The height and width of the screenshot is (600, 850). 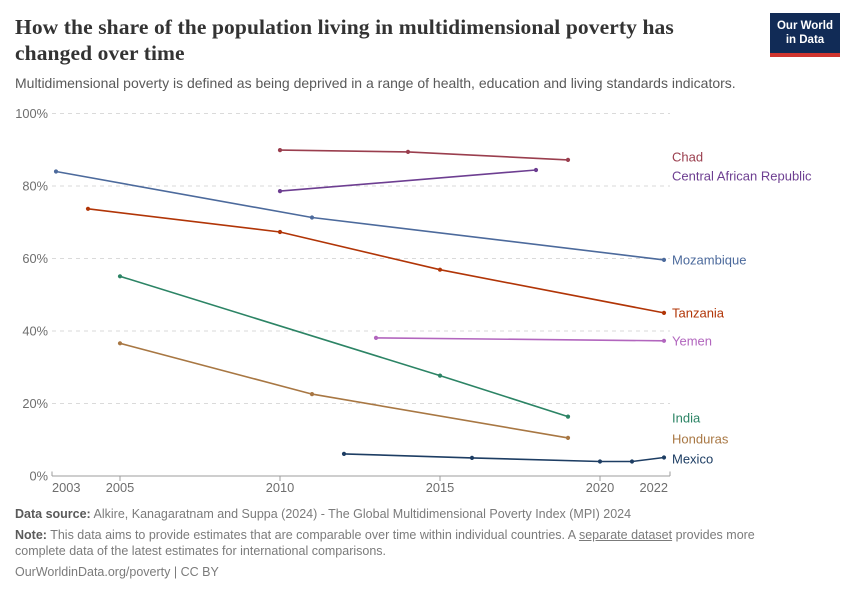 I want to click on chart-point-tanzania-2022, so click(x=664, y=312).